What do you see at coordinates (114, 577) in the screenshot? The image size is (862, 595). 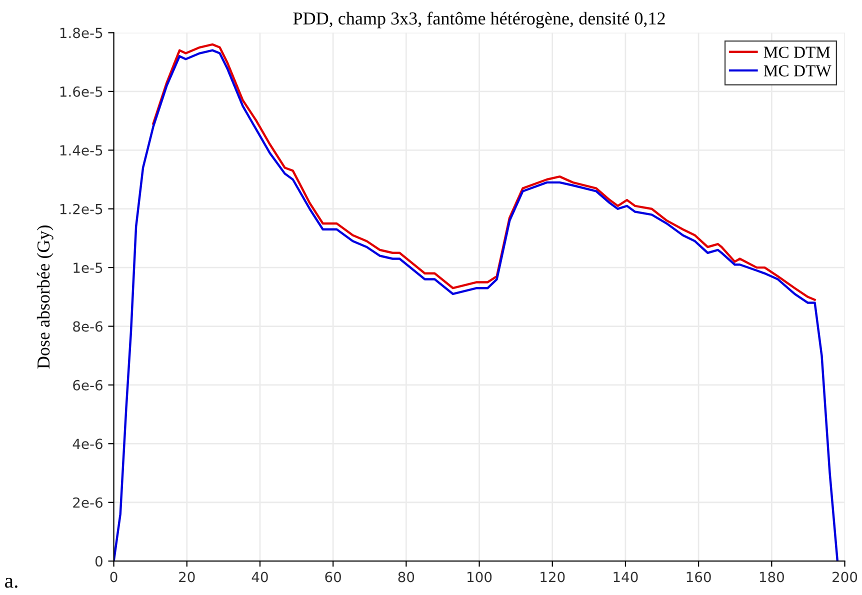 I see `x-tick-label: 0` at bounding box center [114, 577].